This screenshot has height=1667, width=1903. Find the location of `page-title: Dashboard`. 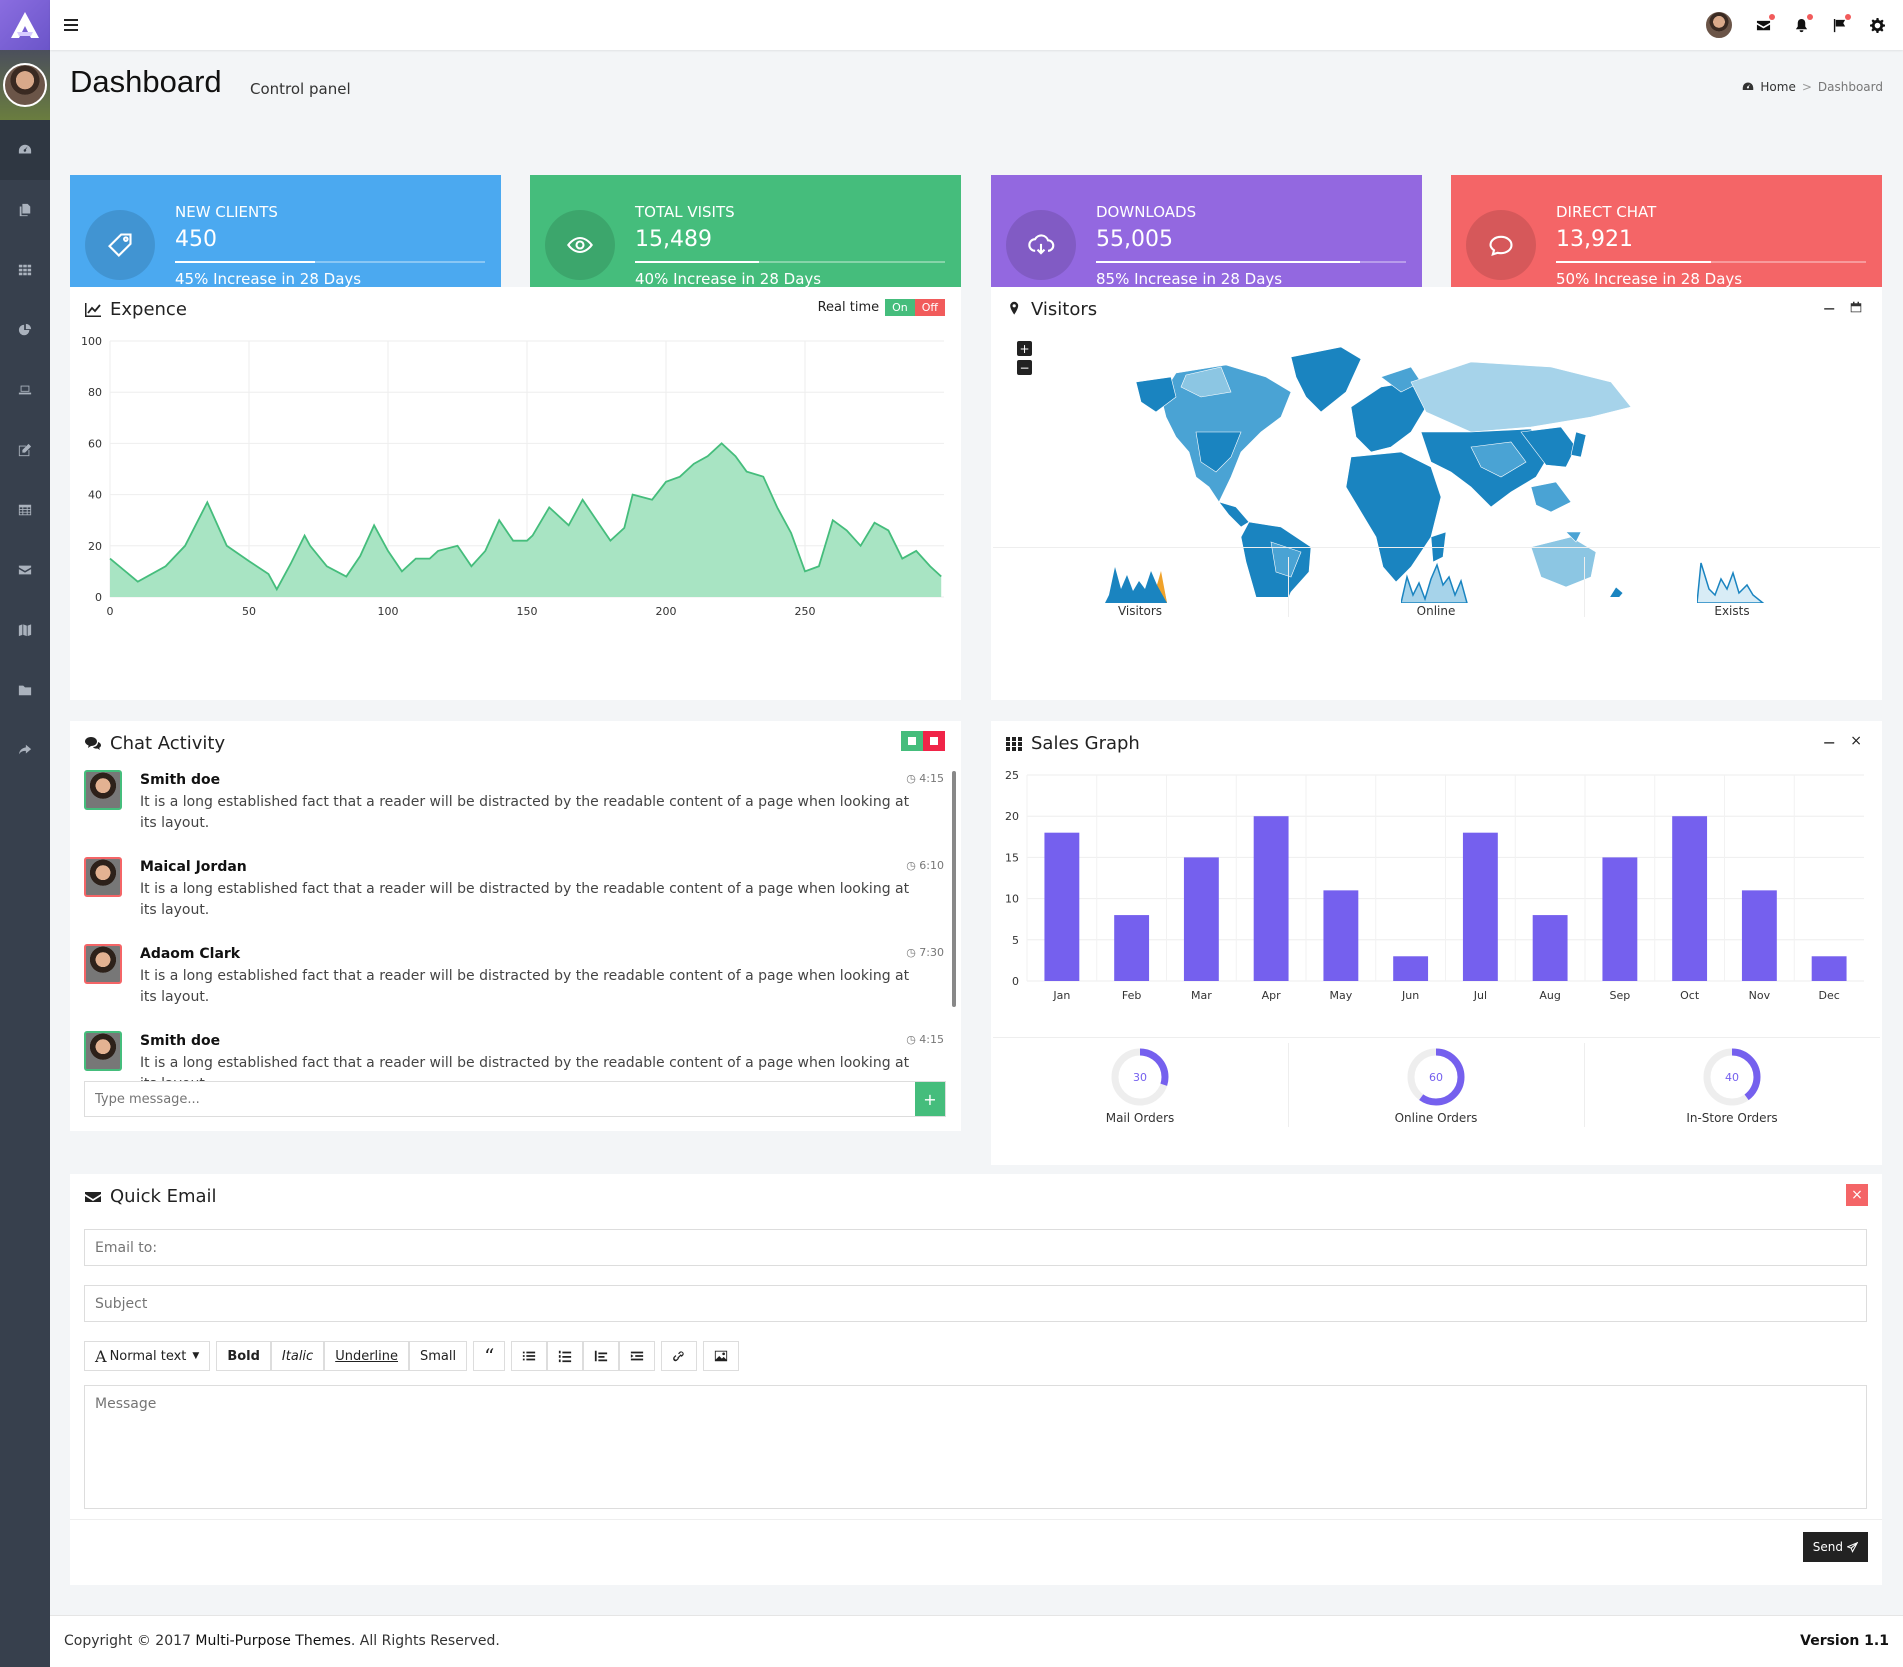

page-title: Dashboard is located at coordinates (146, 81).